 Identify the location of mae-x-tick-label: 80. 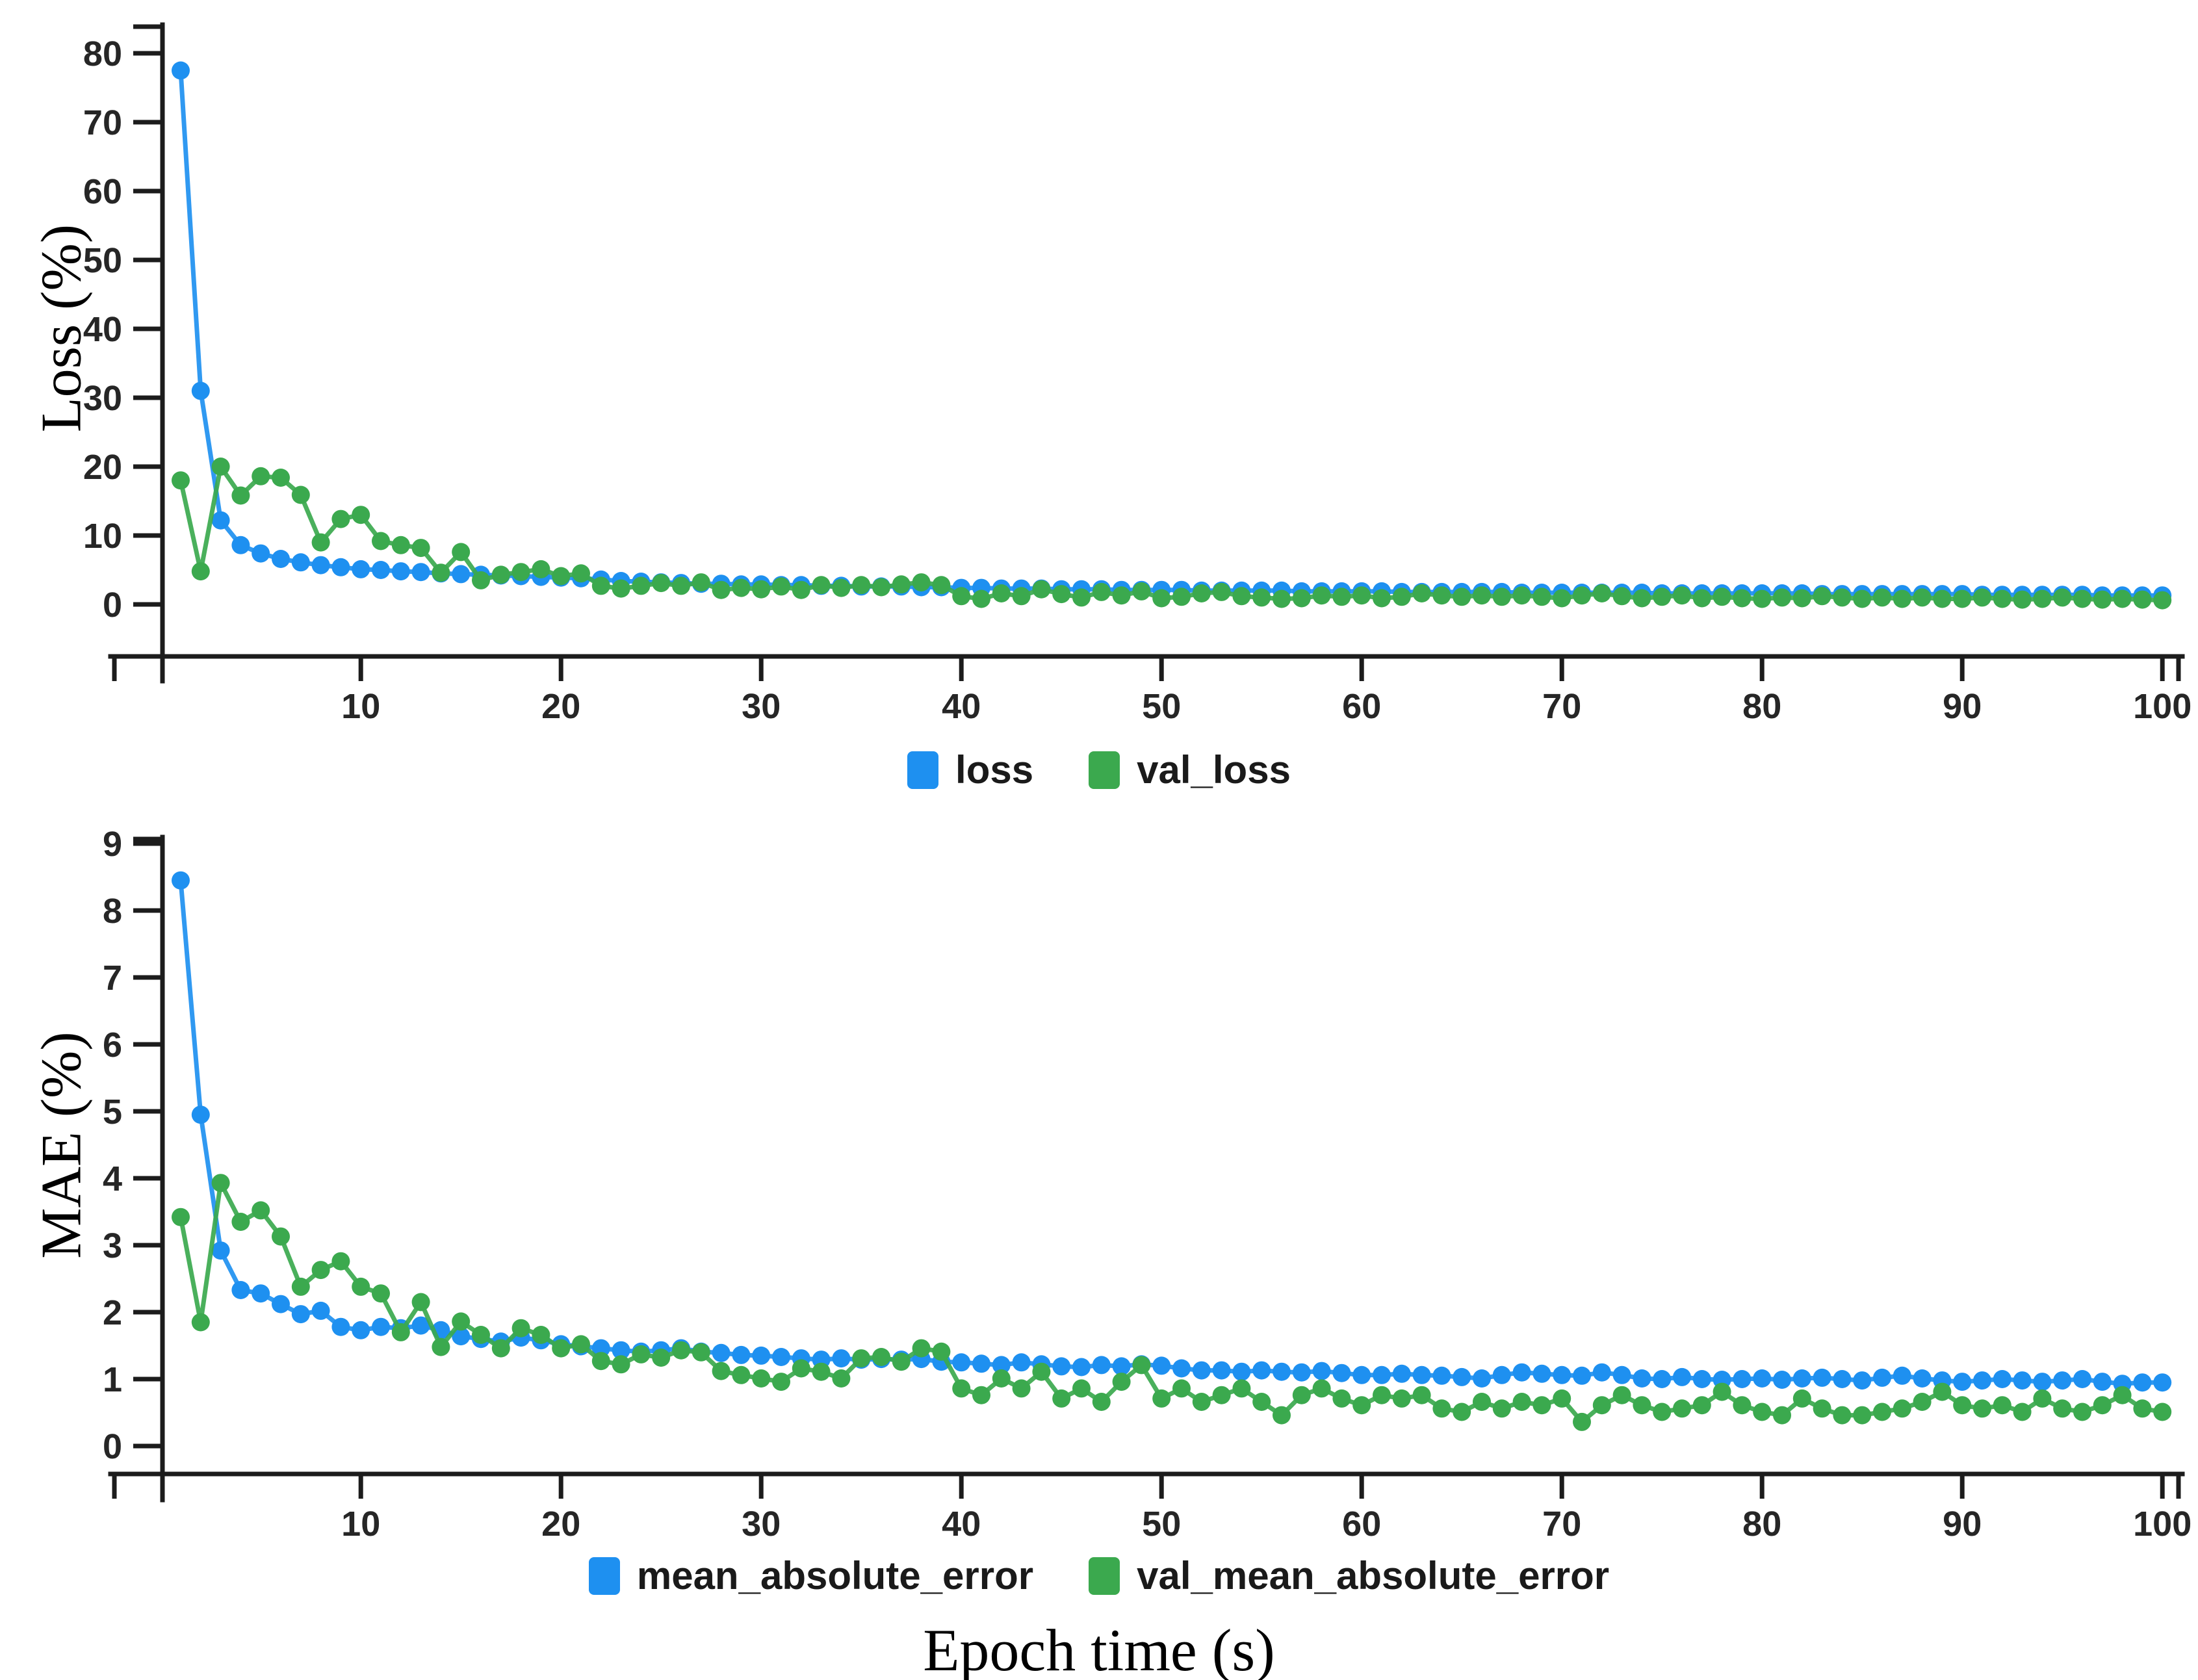
(1762, 1524).